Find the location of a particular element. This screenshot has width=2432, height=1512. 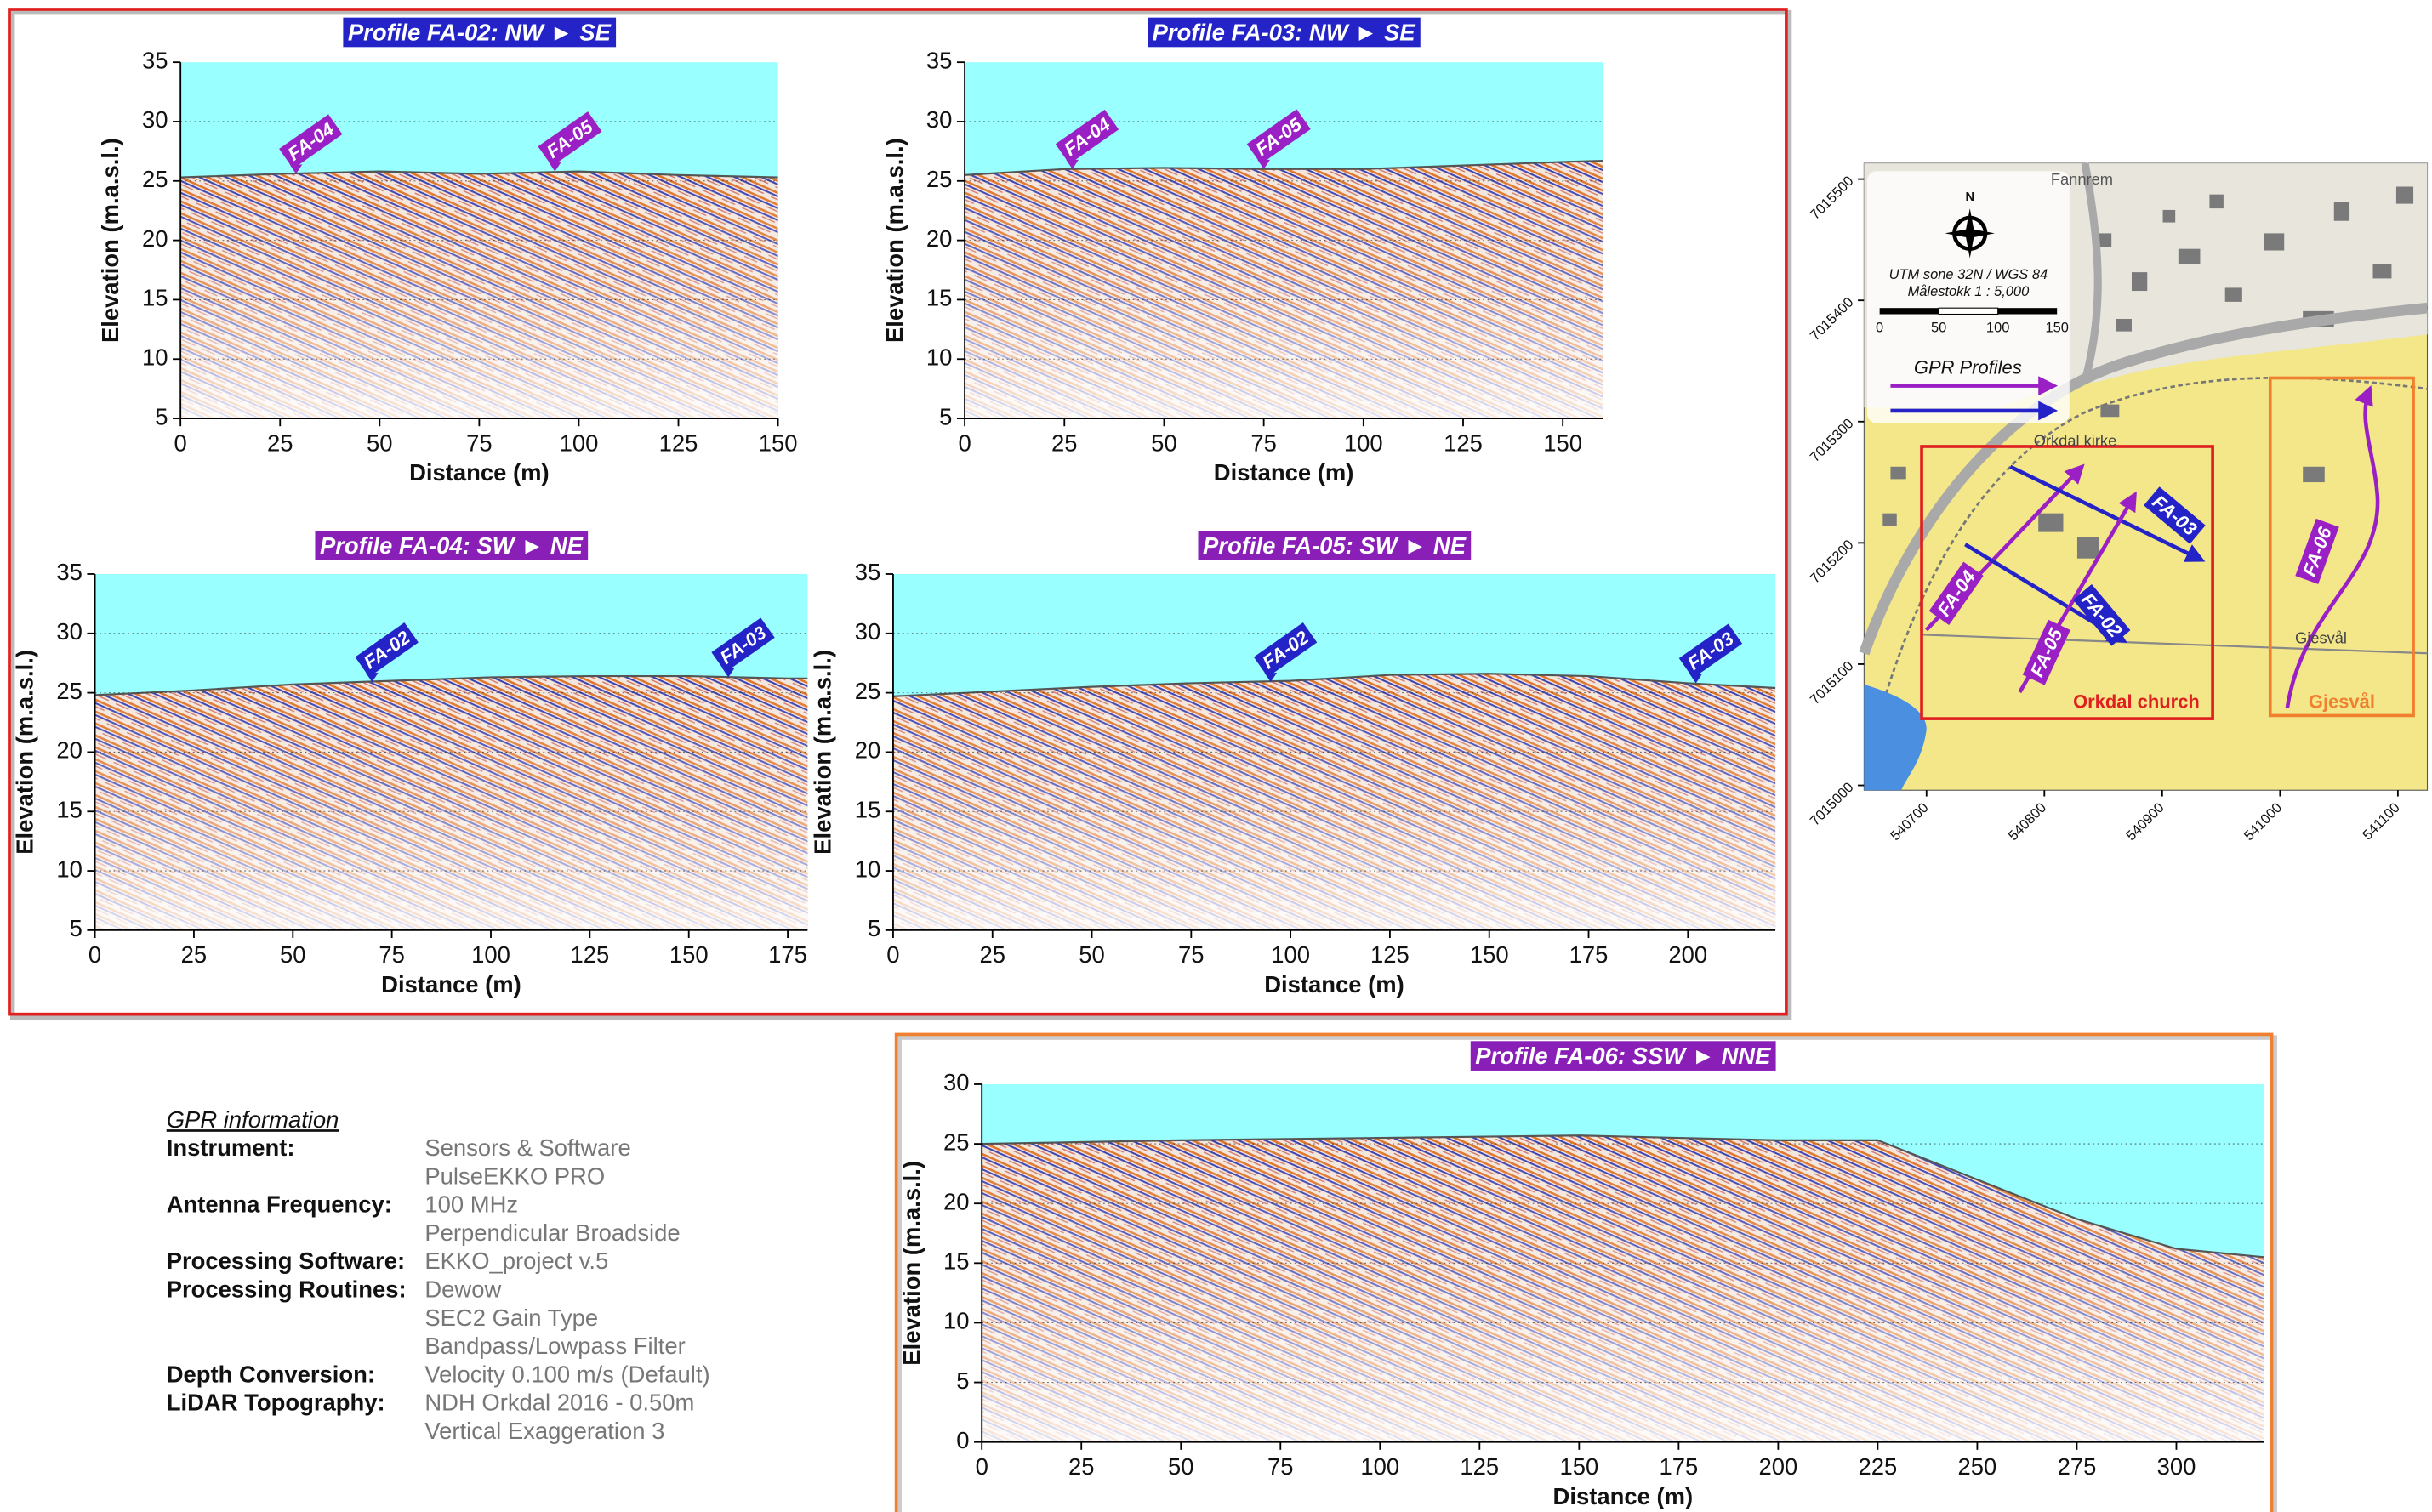

north-arrow is located at coordinates (1971, 233).